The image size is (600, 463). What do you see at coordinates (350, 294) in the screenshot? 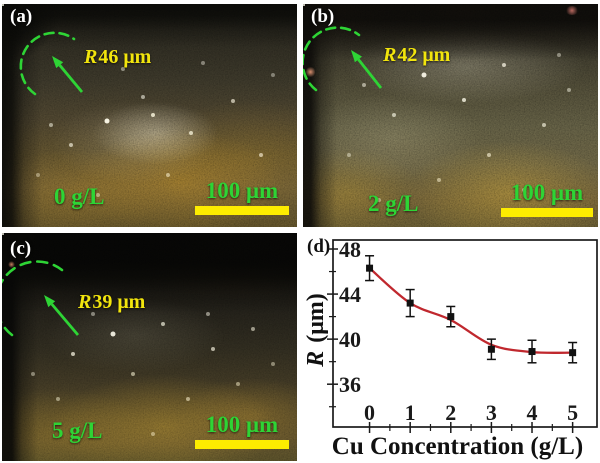
I see `svg-text: 44` at bounding box center [350, 294].